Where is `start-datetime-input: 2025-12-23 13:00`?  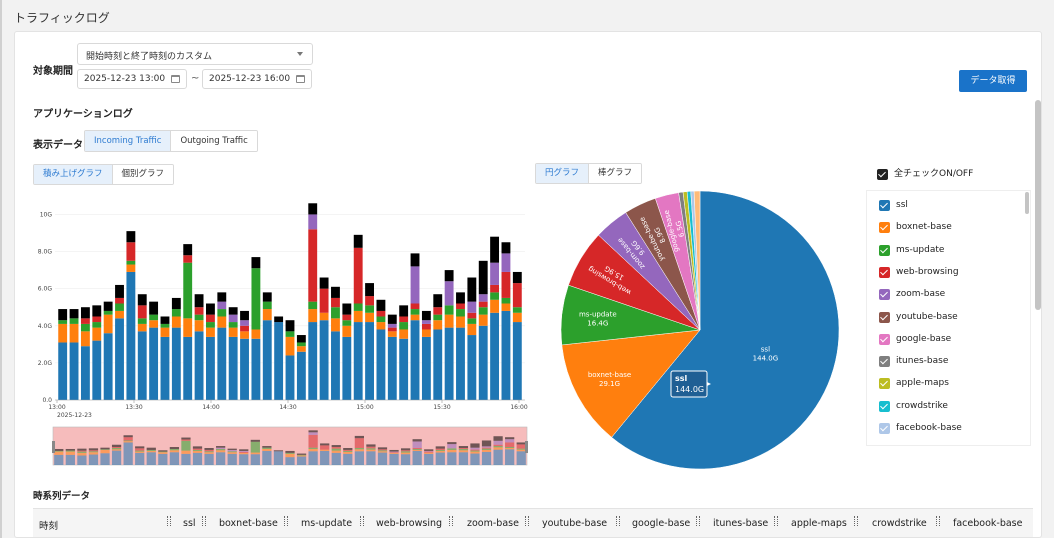
start-datetime-input: 2025-12-23 13:00 is located at coordinates (132, 79).